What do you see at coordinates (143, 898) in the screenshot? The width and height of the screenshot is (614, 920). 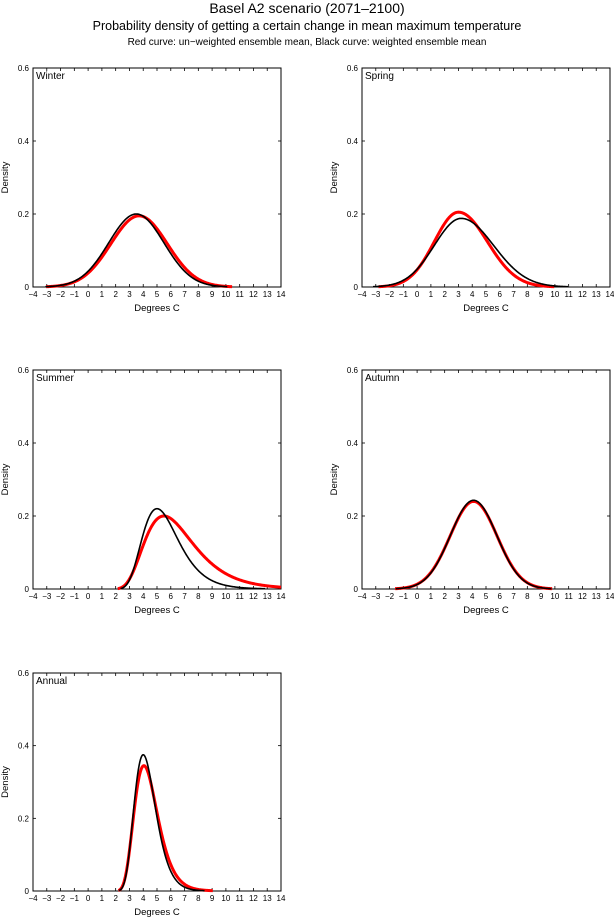 I see `x-tick-label: 4` at bounding box center [143, 898].